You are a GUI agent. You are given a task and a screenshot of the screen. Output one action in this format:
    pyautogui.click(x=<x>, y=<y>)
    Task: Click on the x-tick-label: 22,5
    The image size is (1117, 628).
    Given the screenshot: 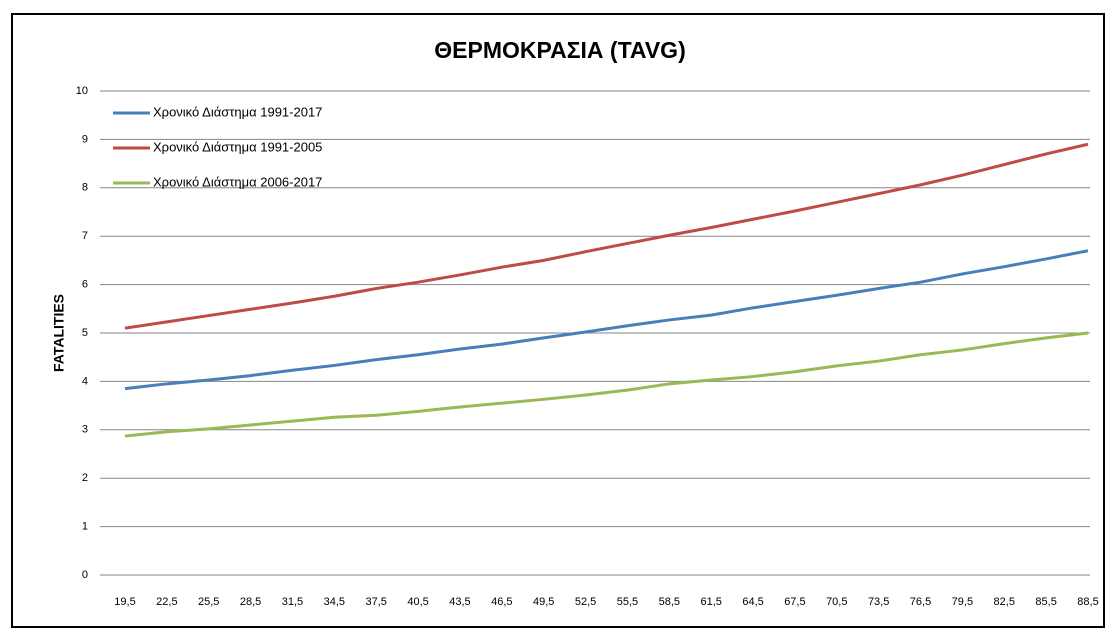 What is the action you would take?
    pyautogui.click(x=166, y=602)
    